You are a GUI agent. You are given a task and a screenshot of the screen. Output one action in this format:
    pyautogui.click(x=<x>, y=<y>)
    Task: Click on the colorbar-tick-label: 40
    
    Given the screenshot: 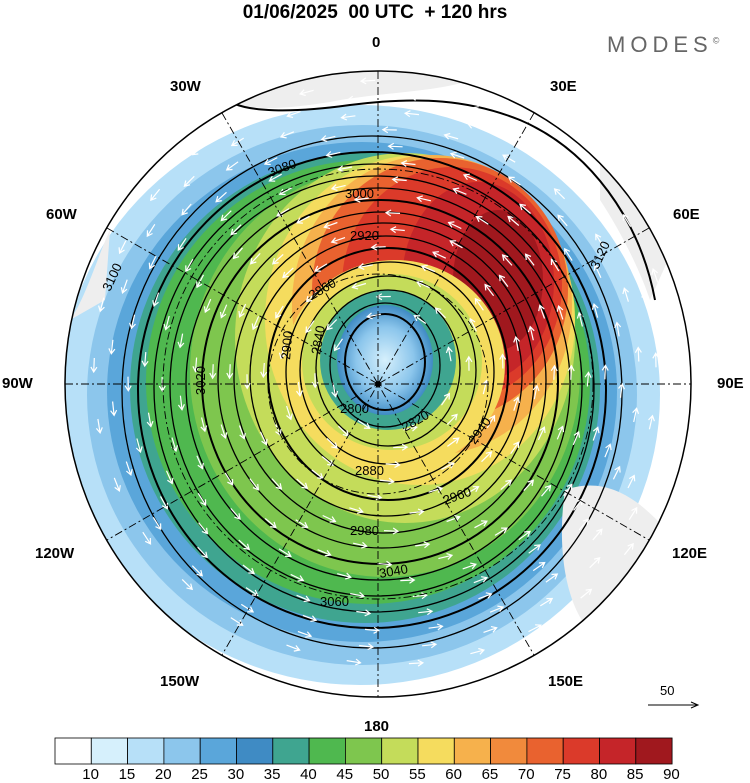 What is the action you would take?
    pyautogui.click(x=308, y=774)
    